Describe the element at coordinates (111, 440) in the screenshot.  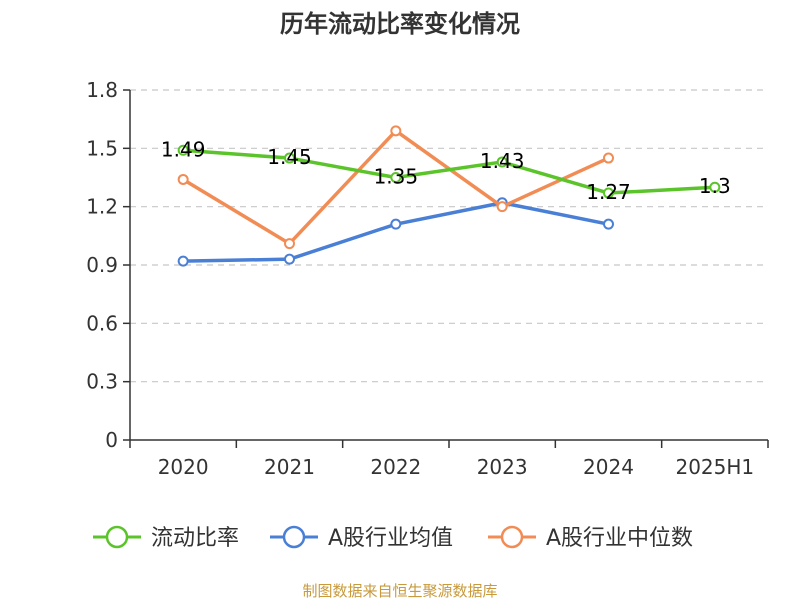
I see `y-tick-label: 0` at that location.